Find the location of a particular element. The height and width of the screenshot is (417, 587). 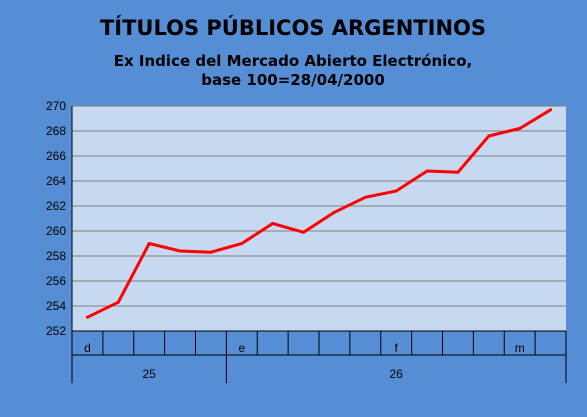

y-axis-tick-labels: 252 254 256 258 260 262 264 266 268 270 is located at coordinates (56, 218).